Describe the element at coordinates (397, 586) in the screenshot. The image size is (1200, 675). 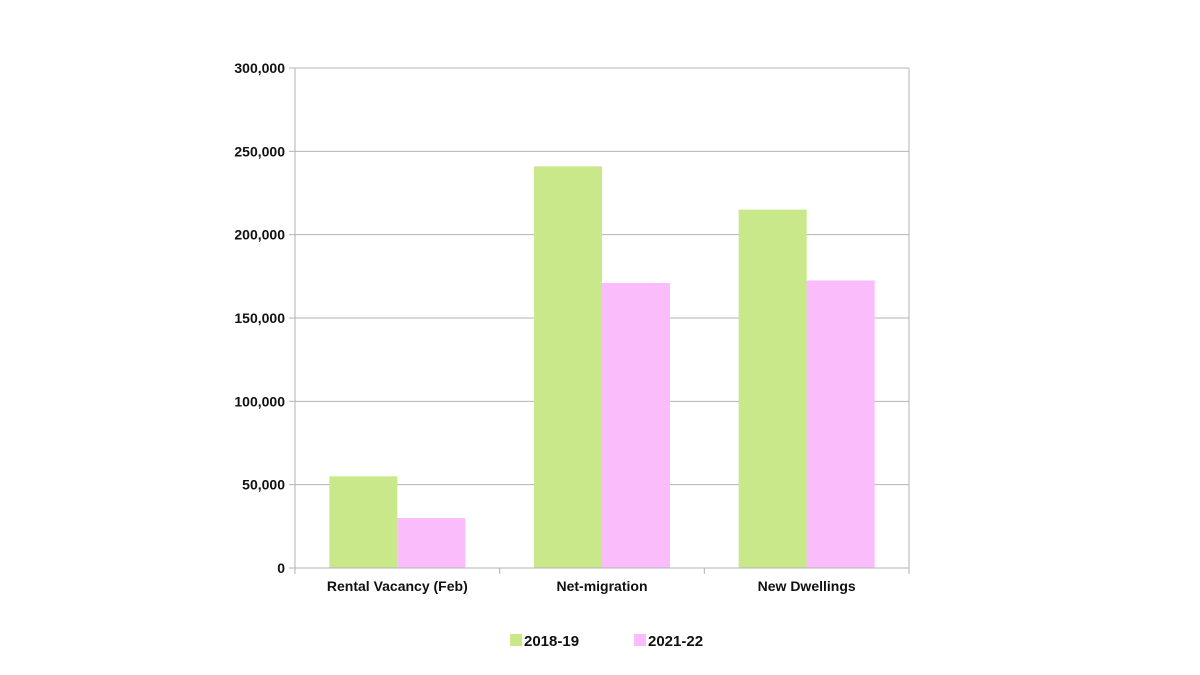
I see `x-category-label: Rental Vacancy (Feb)` at that location.